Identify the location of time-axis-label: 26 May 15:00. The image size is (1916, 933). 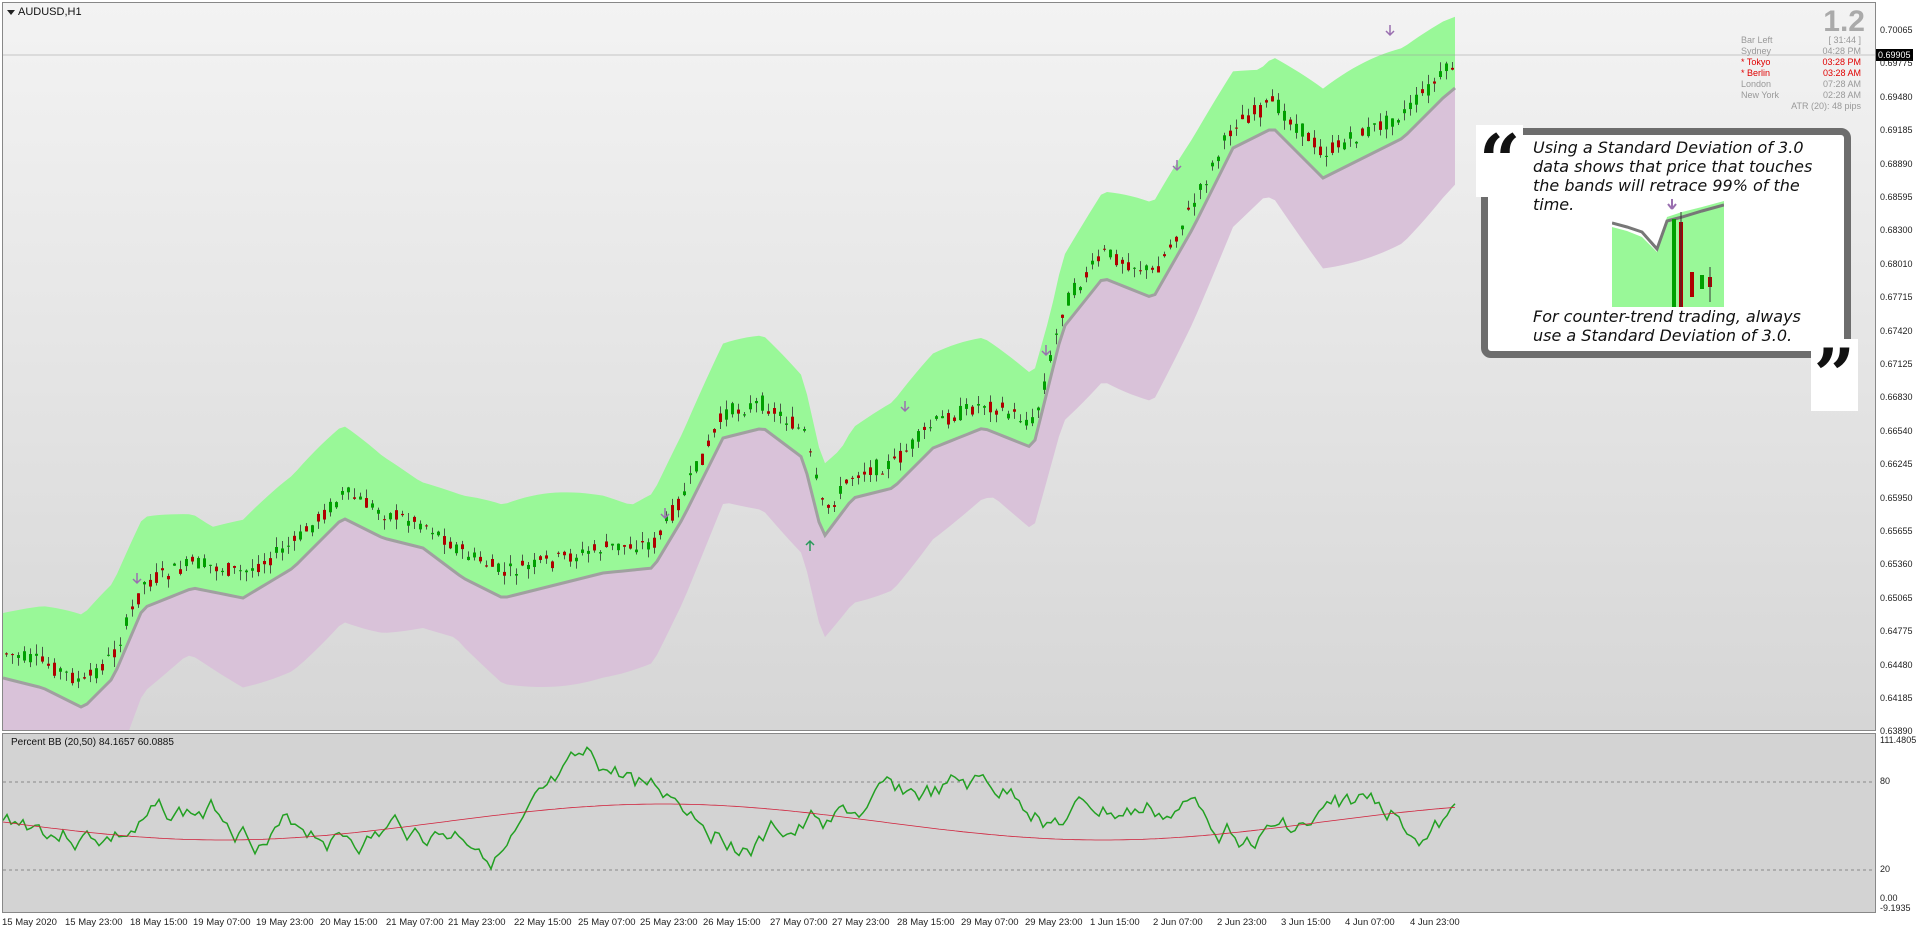
(732, 922).